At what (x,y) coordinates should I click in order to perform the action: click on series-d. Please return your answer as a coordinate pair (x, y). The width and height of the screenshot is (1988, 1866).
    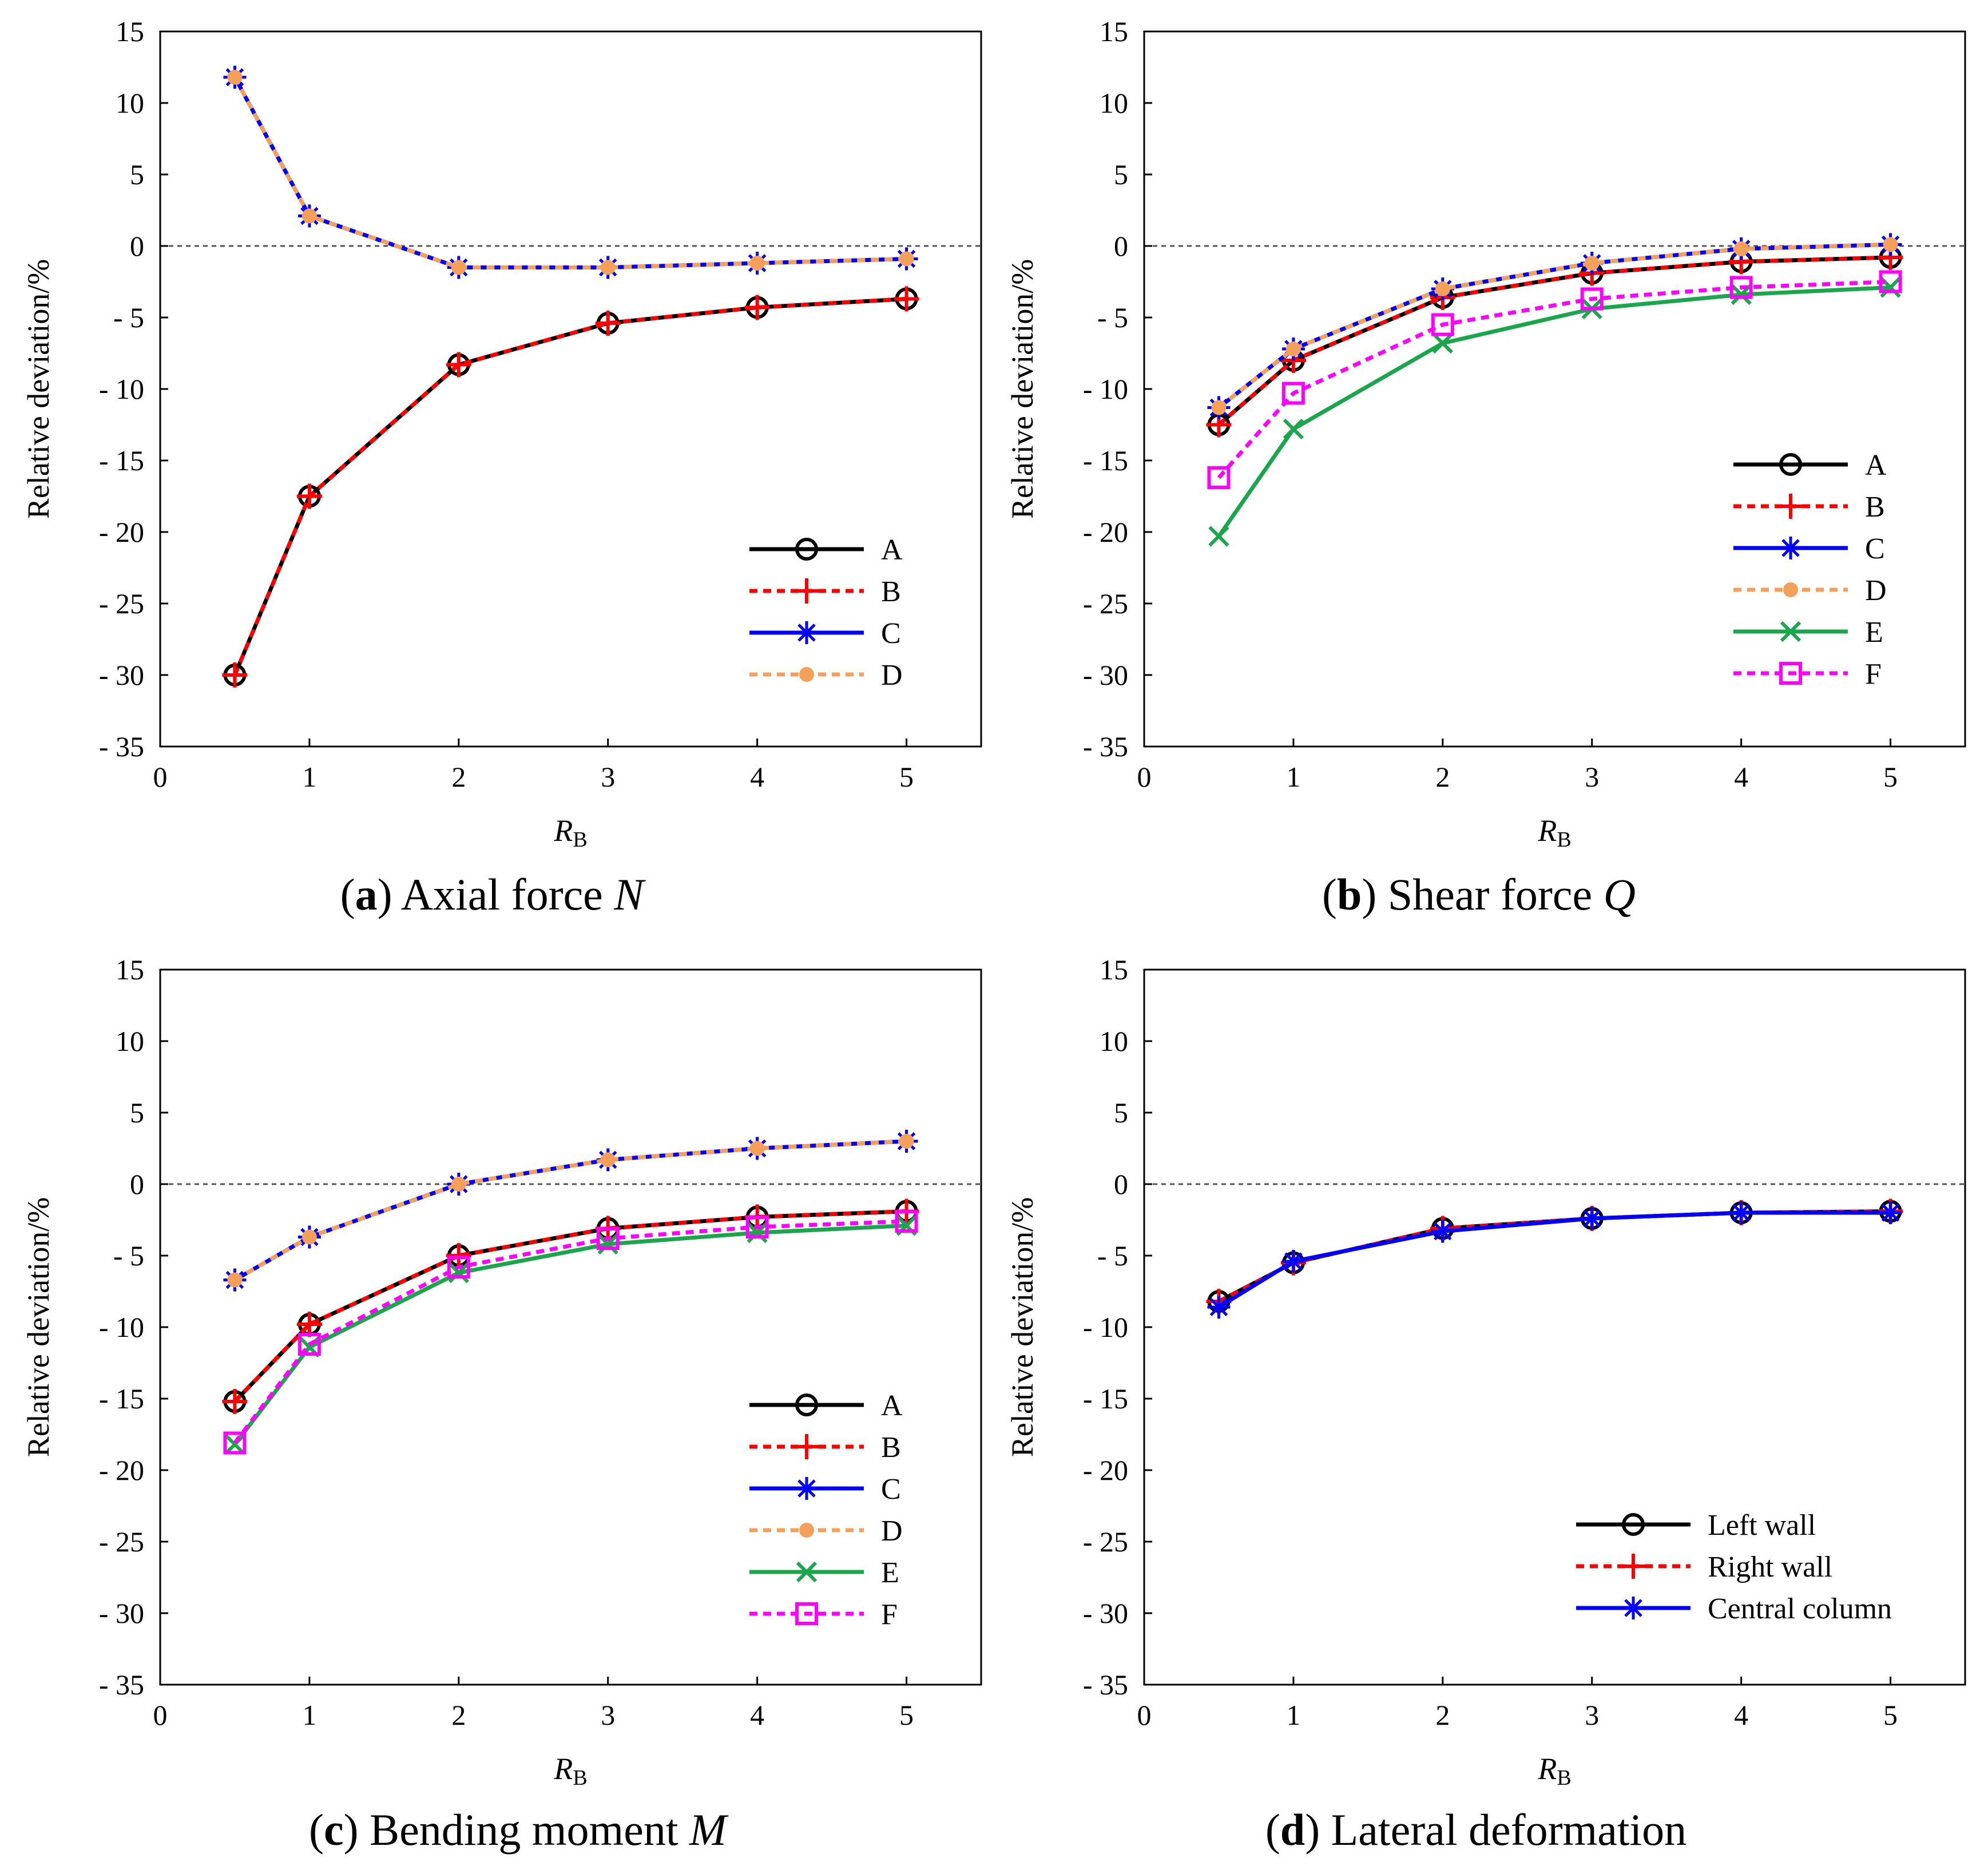
    Looking at the image, I should click on (571, 172).